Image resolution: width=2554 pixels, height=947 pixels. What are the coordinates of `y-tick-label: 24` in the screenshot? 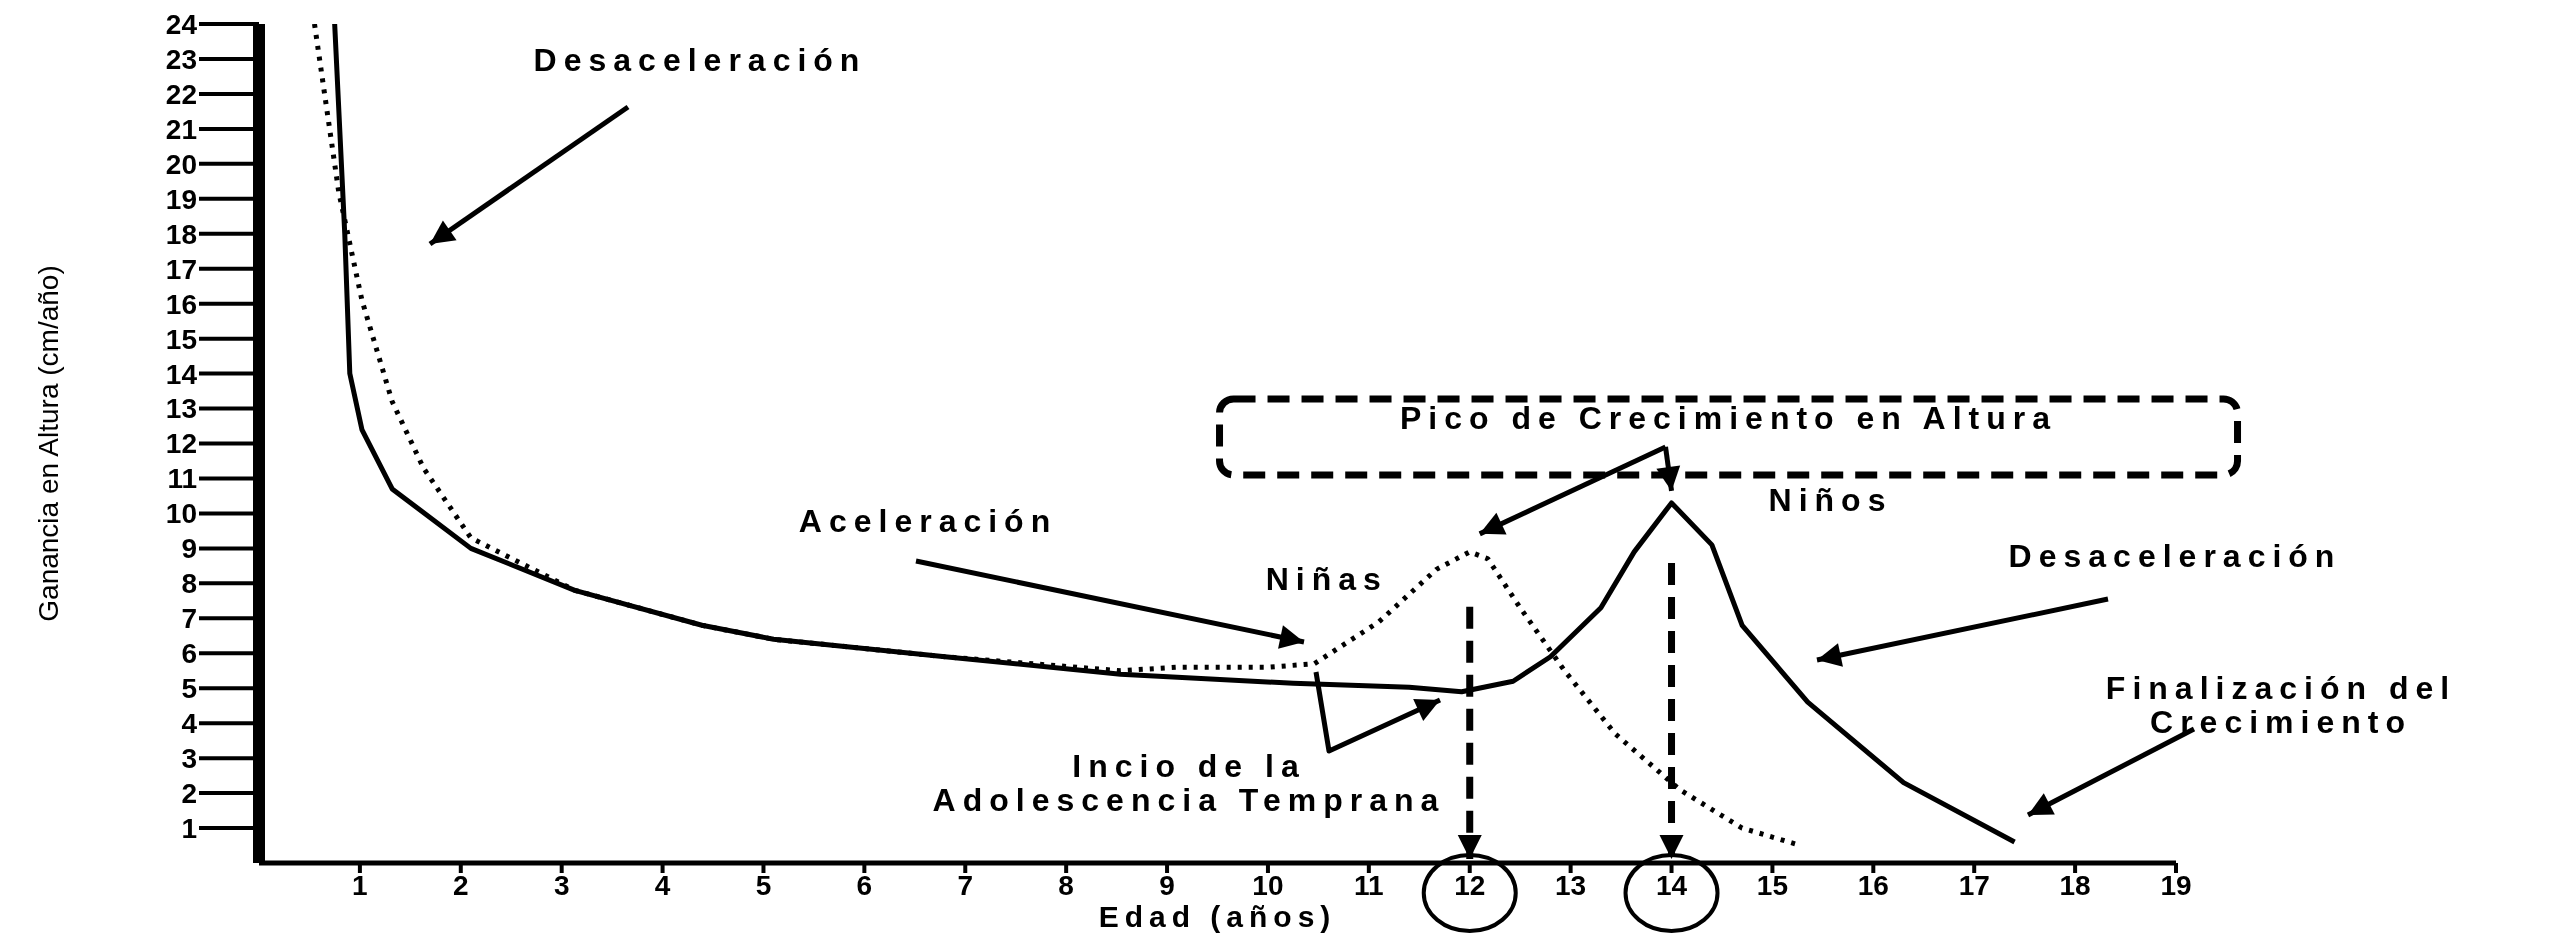 It's located at (181, 24).